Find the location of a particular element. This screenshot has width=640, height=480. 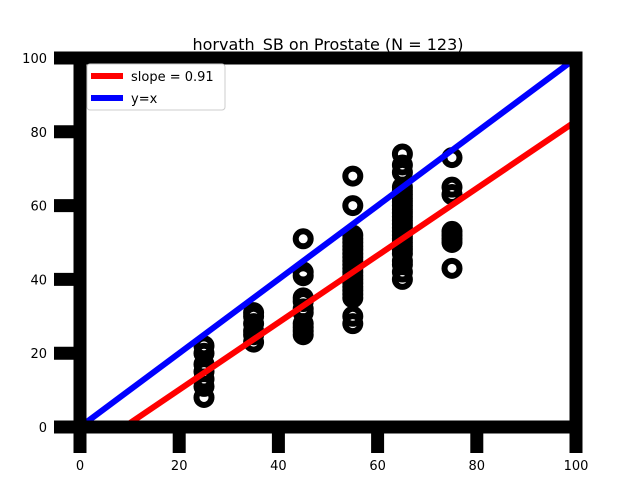

x-tick-label: 20 is located at coordinates (179, 466).